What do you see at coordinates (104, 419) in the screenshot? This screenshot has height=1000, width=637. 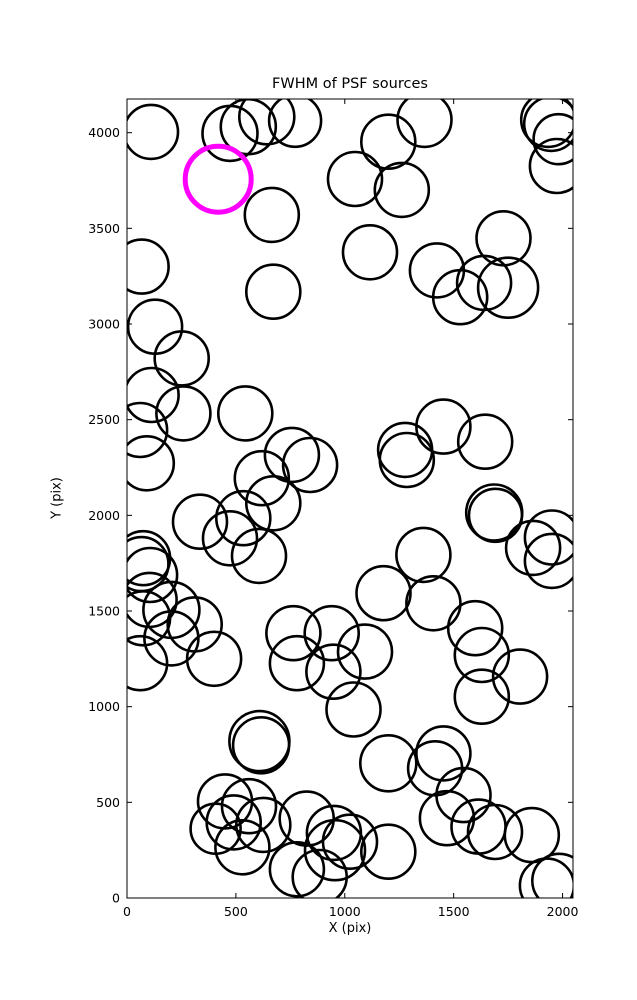 I see `y-tick-label: 2500` at bounding box center [104, 419].